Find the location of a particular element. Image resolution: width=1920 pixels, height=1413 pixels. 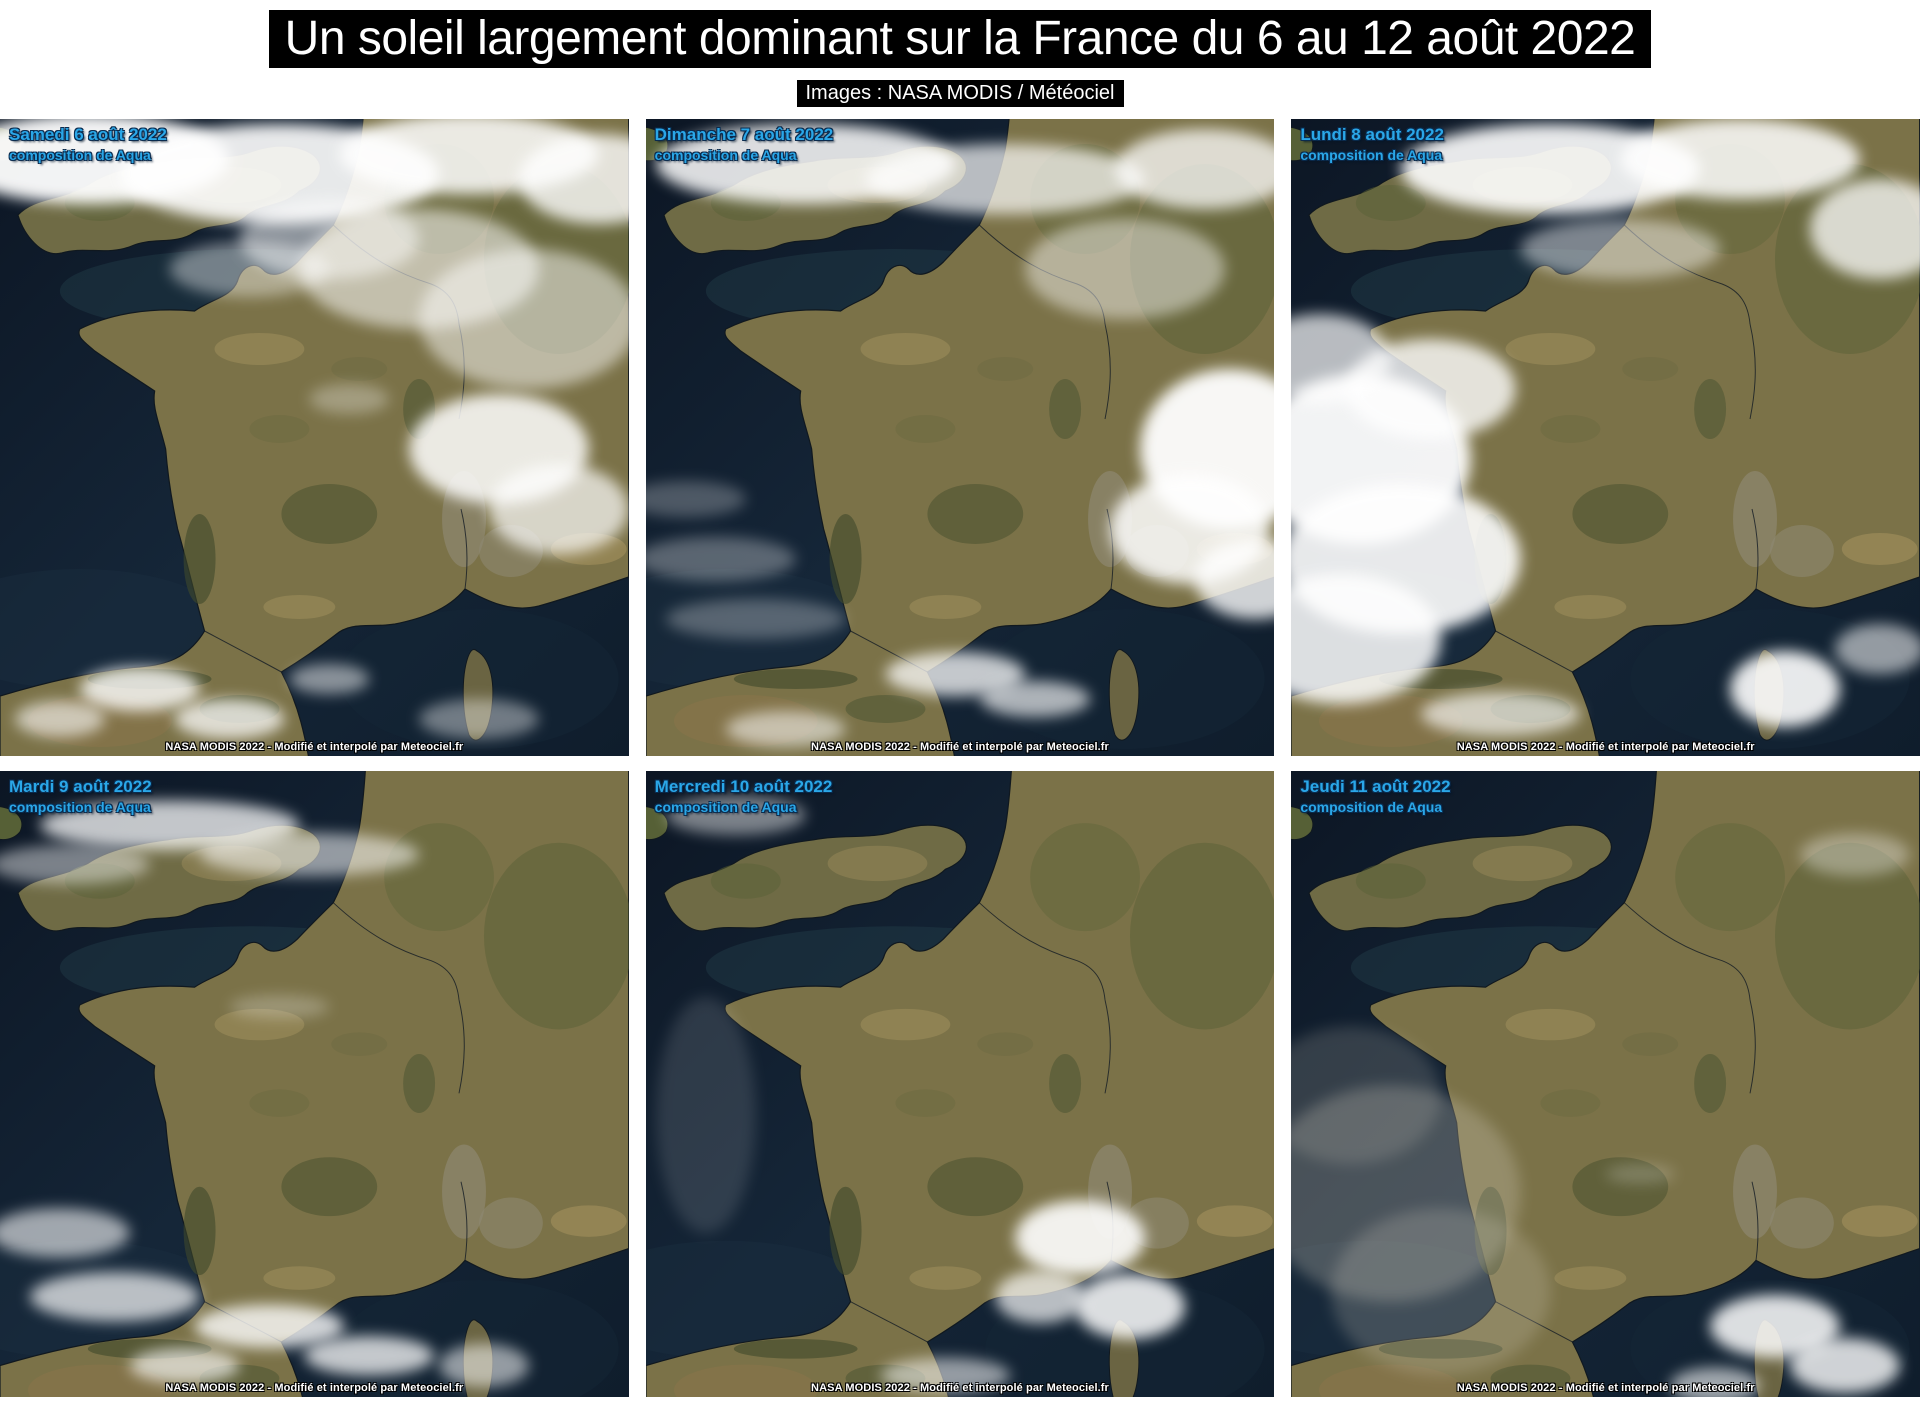

panel-label: Samedi 6 août 2022 composition de Aqua is located at coordinates (88, 144).